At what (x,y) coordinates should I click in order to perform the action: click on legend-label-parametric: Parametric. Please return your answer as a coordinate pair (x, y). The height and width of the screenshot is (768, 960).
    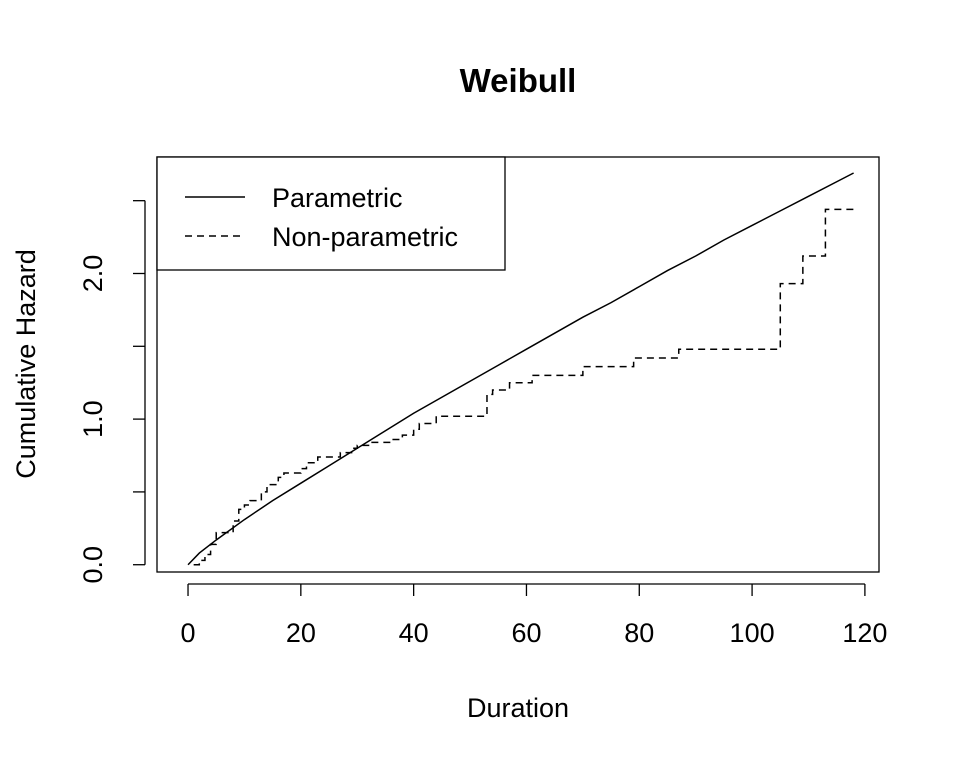
    Looking at the image, I should click on (337, 198).